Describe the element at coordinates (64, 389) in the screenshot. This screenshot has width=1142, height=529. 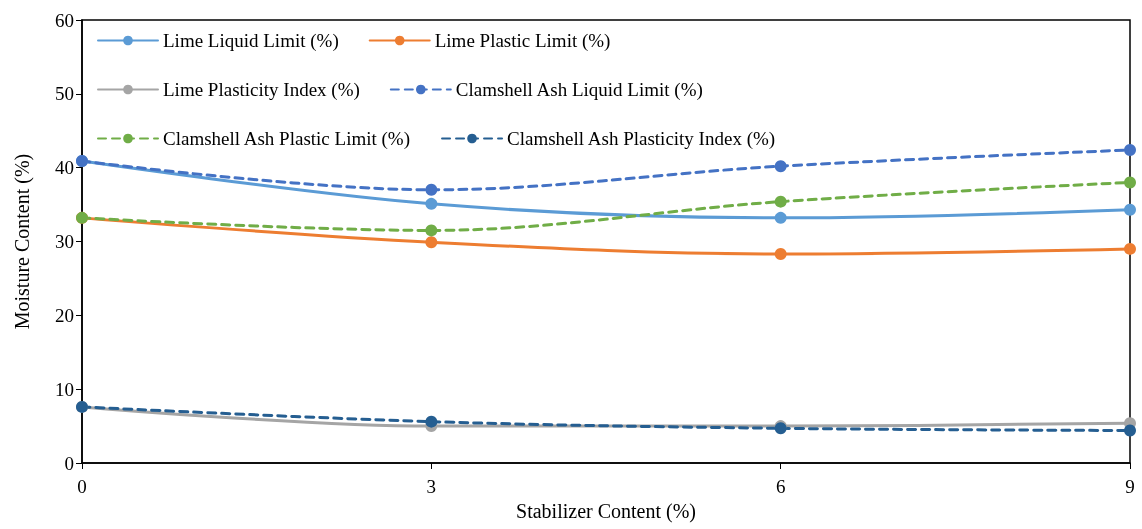
I see `y-tick-label: 10` at that location.